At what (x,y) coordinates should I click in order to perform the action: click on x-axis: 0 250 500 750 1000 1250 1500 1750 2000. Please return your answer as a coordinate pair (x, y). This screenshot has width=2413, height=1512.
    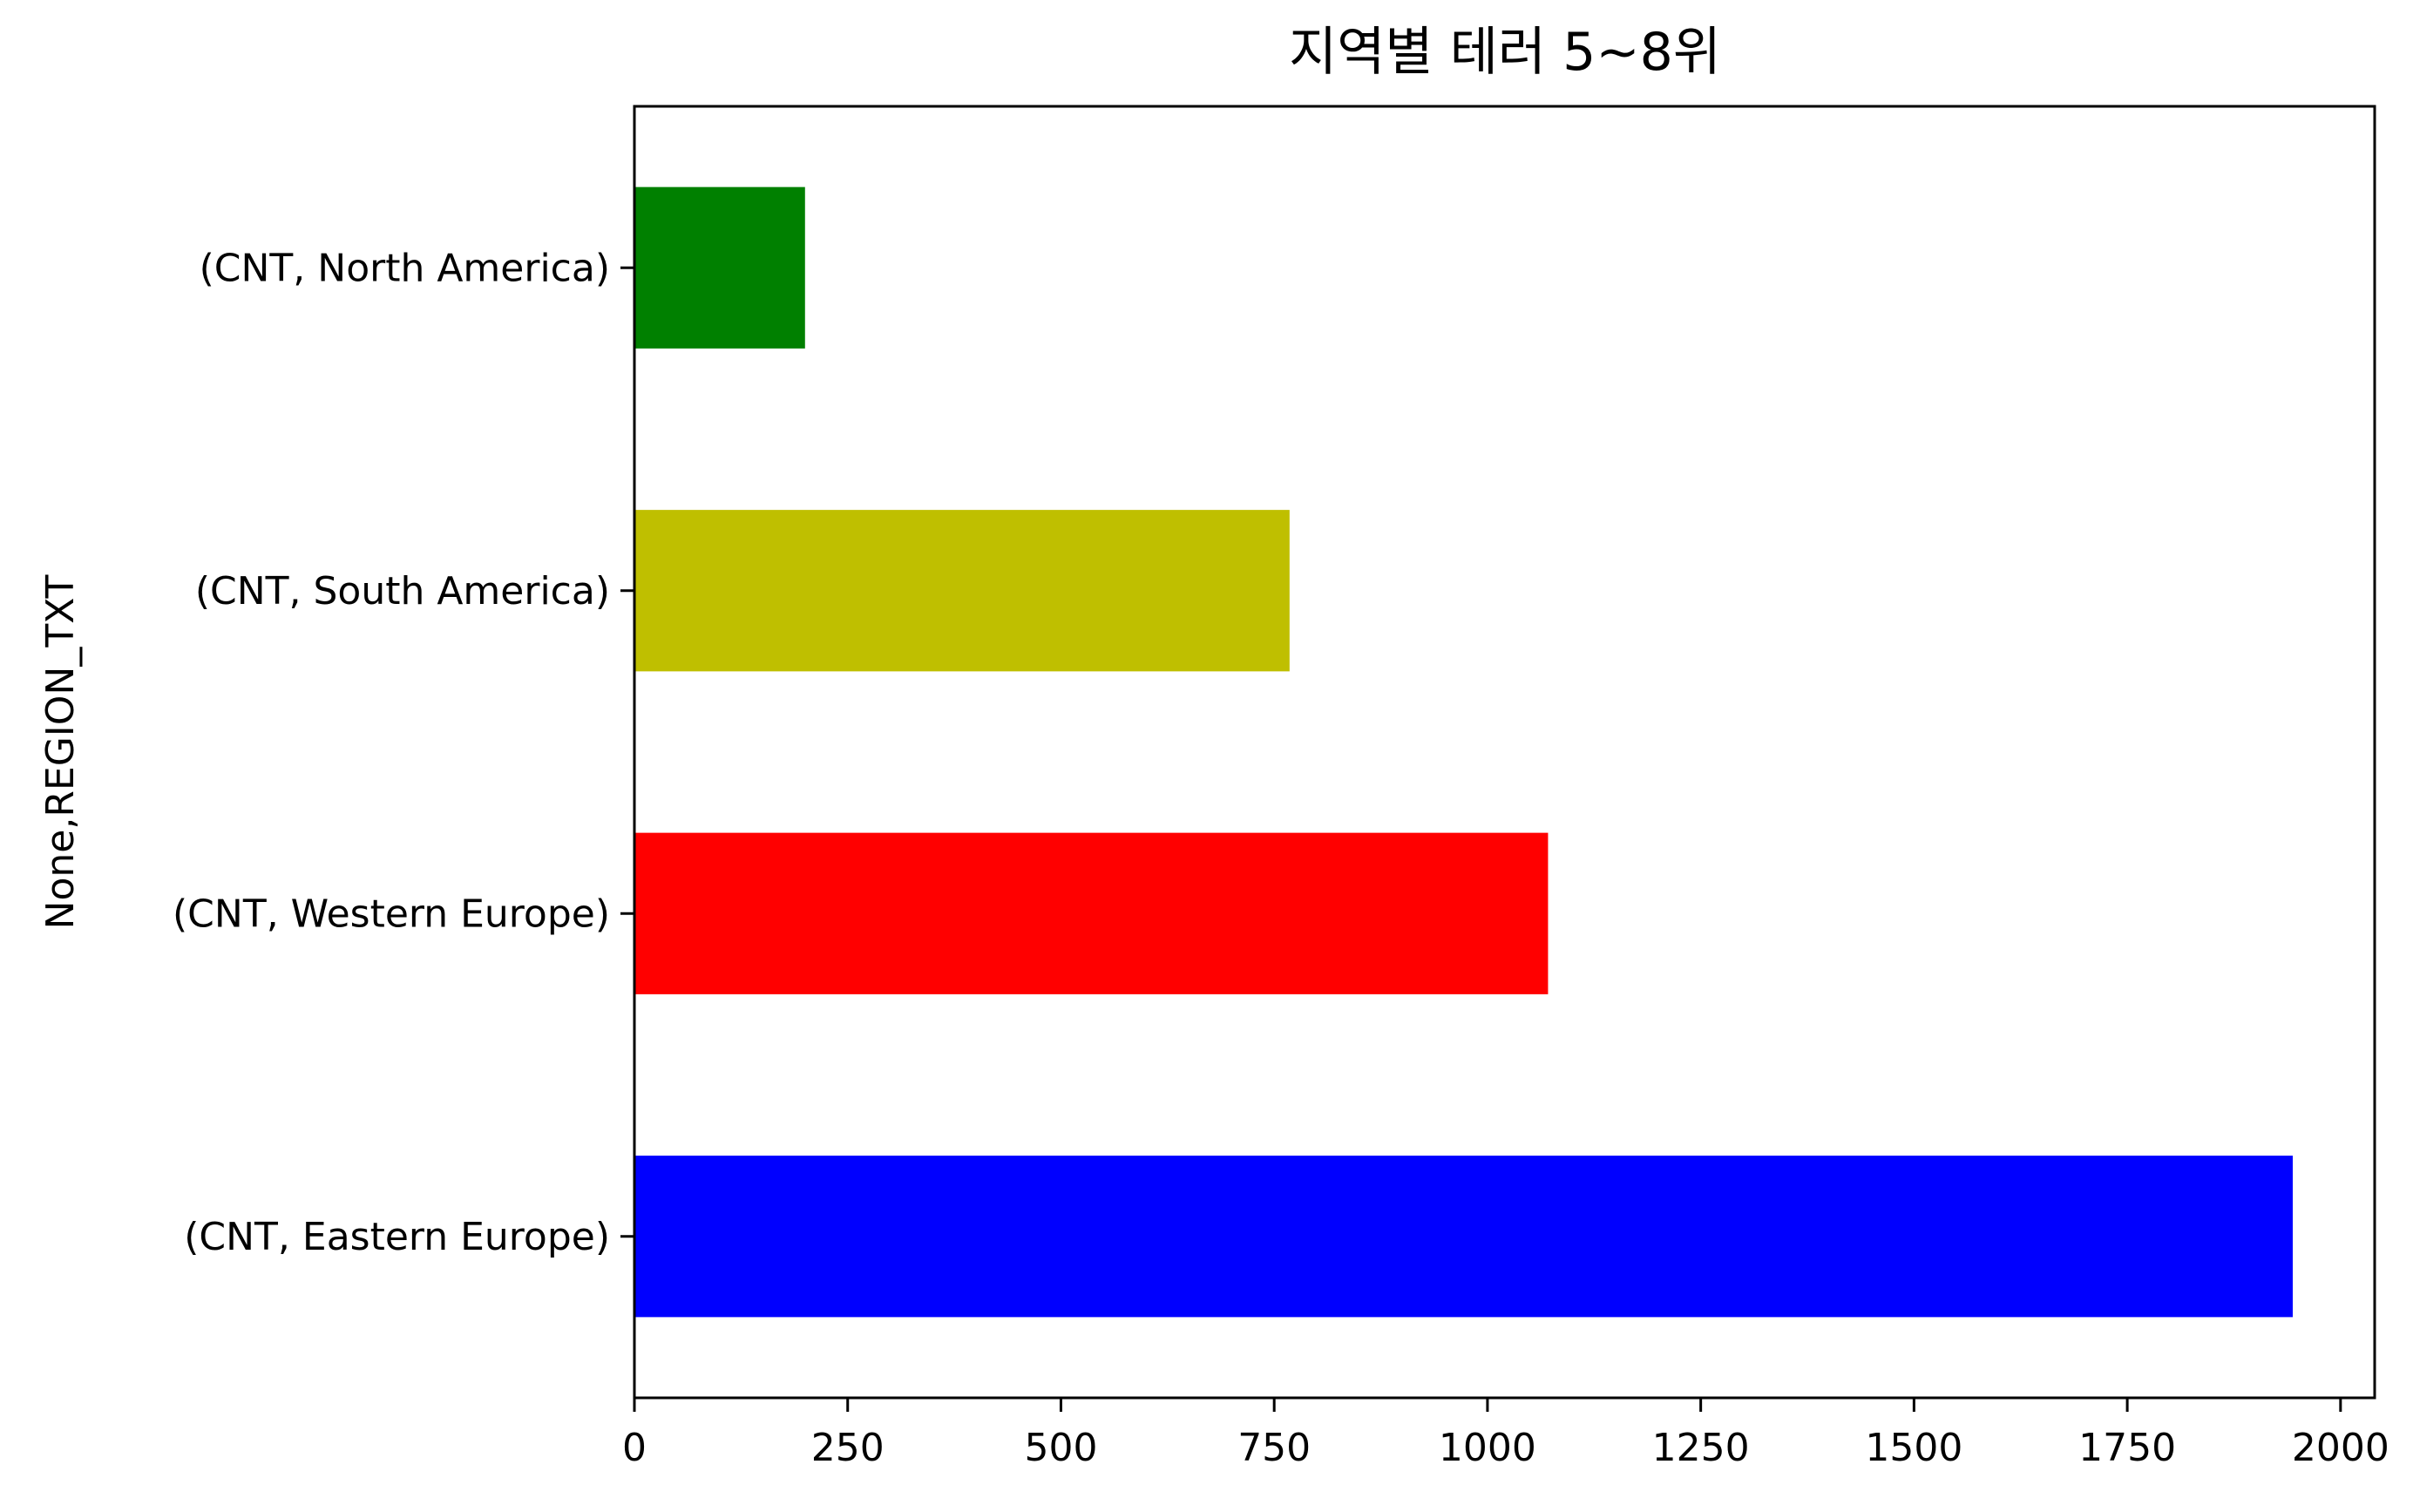
    Looking at the image, I should click on (1505, 1434).